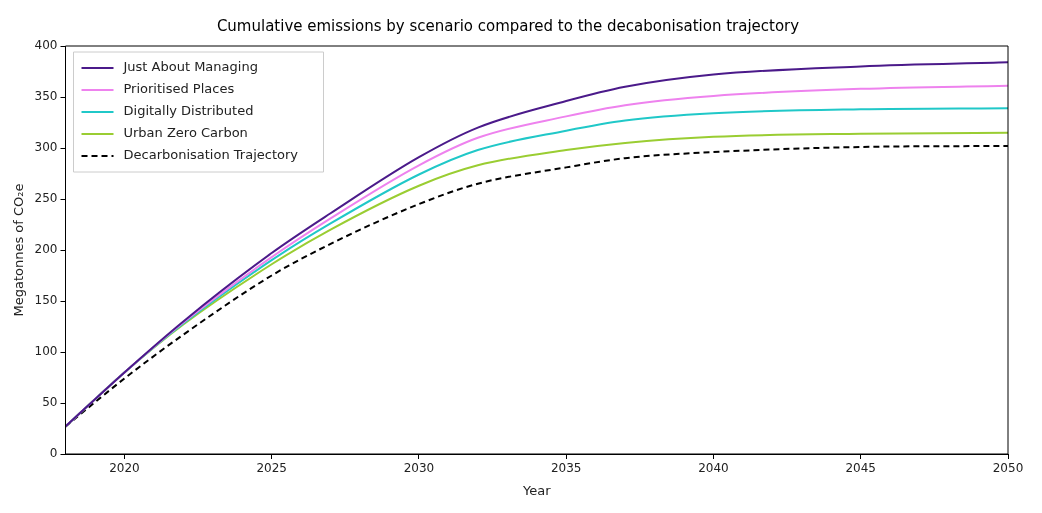 The width and height of the screenshot is (1042, 513). I want to click on y-tick-label: 250, so click(46, 198).